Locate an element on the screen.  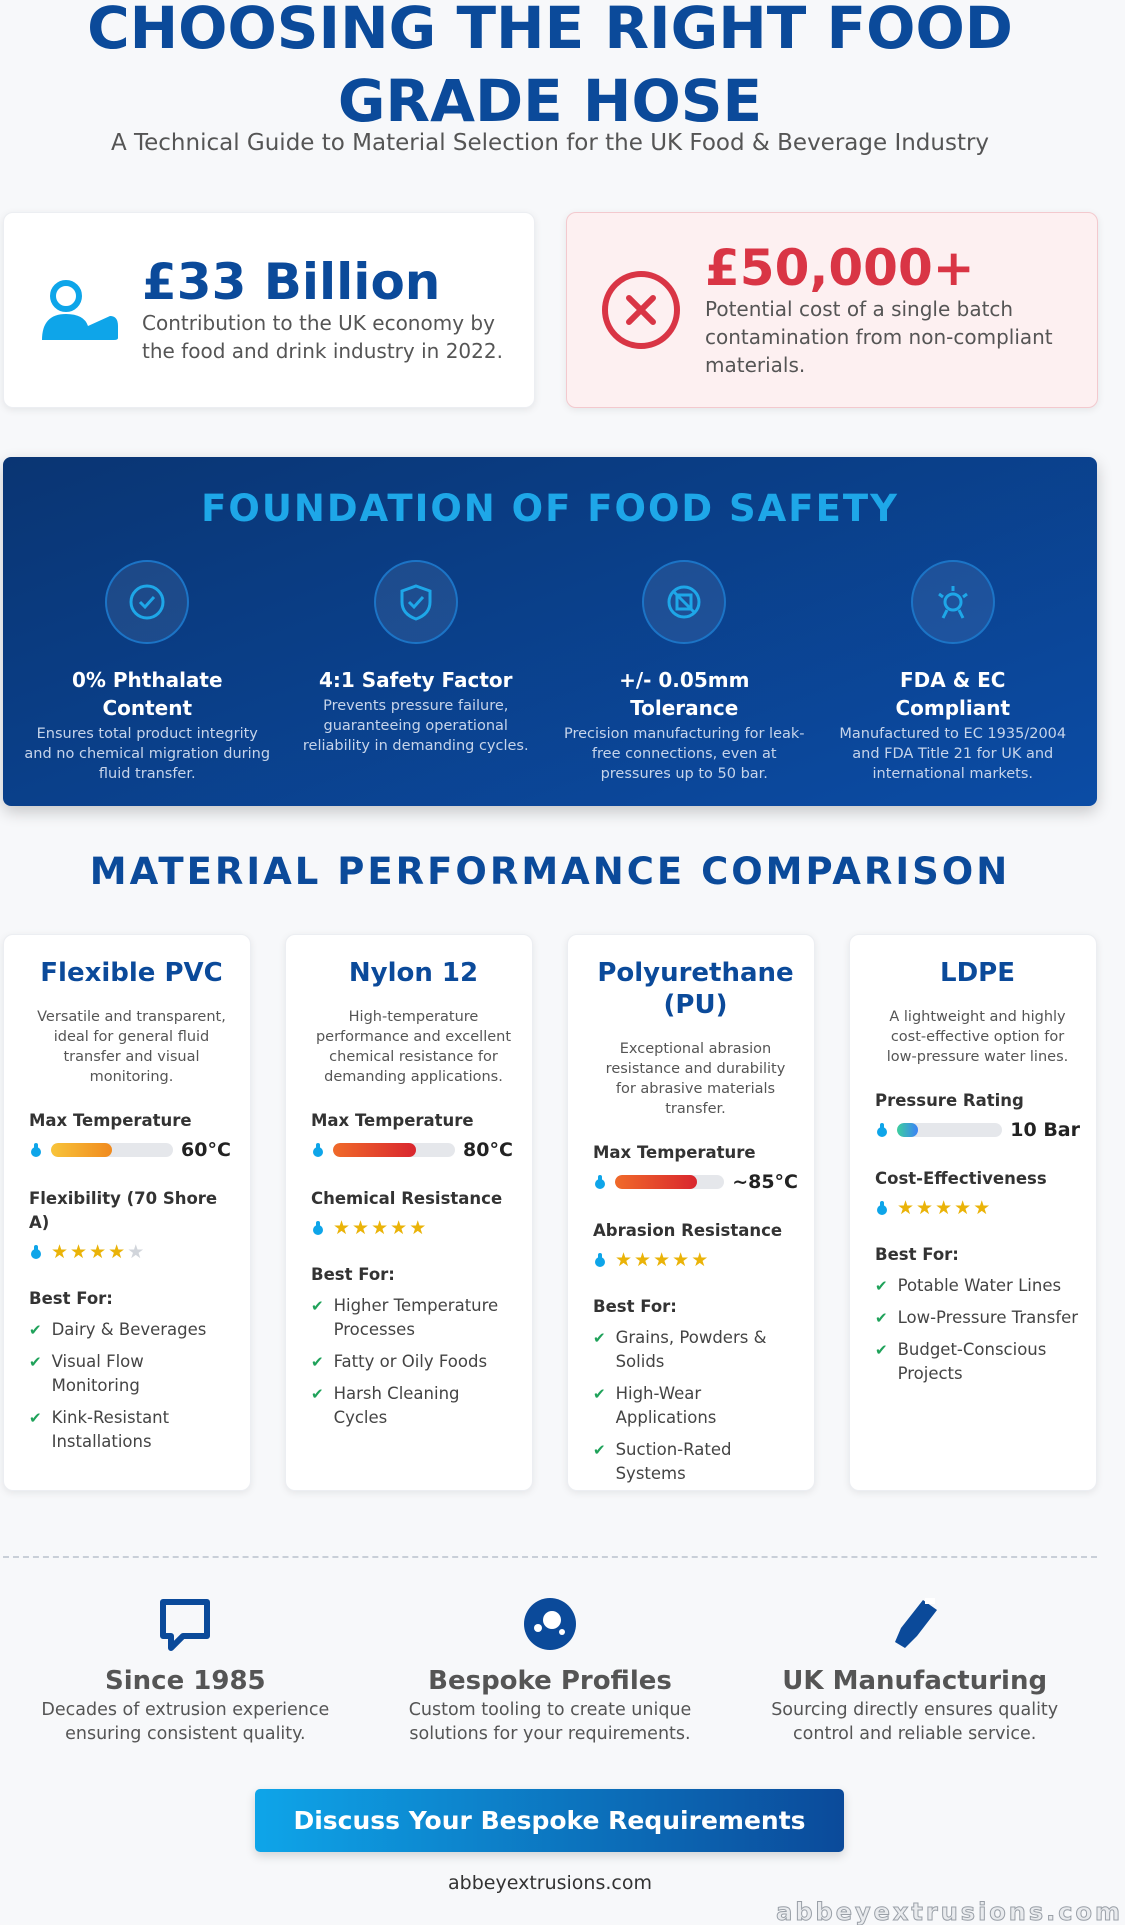
best-for-text: Potable Water Lines is located at coordinates (979, 1285).